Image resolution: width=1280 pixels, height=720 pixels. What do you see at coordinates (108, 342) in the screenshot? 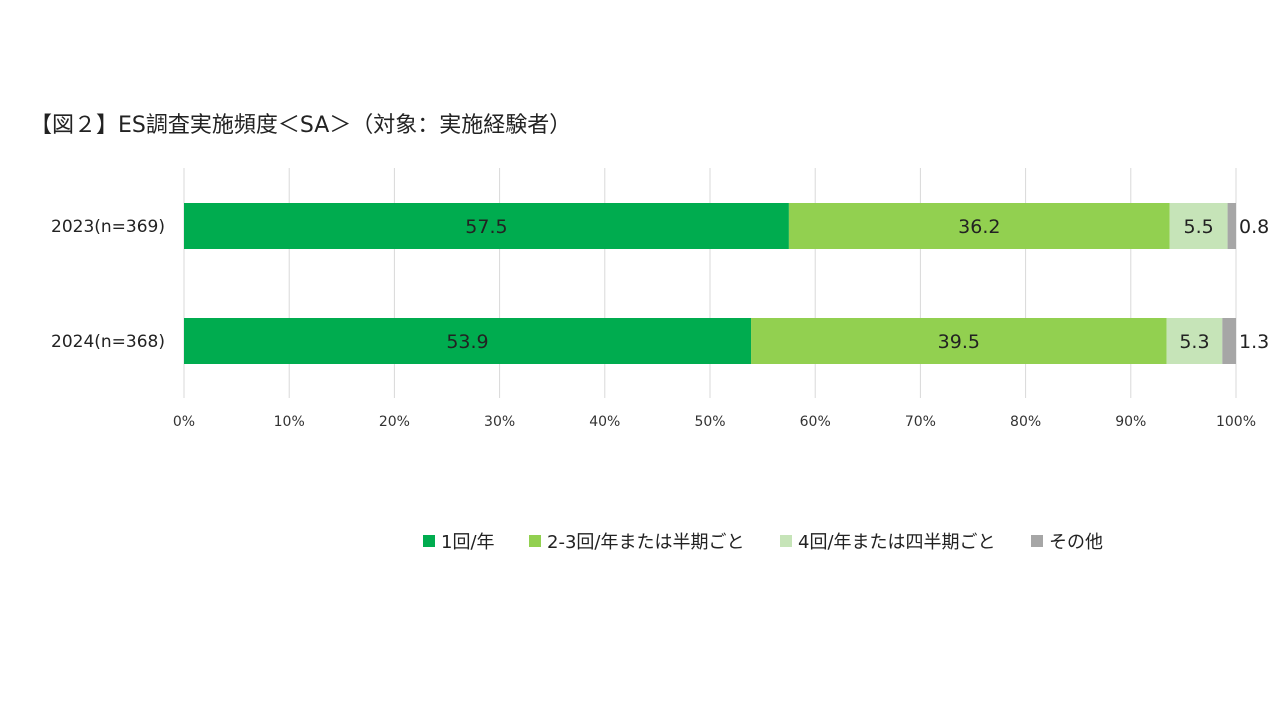
I see `category-label: 2024(n=368)` at bounding box center [108, 342].